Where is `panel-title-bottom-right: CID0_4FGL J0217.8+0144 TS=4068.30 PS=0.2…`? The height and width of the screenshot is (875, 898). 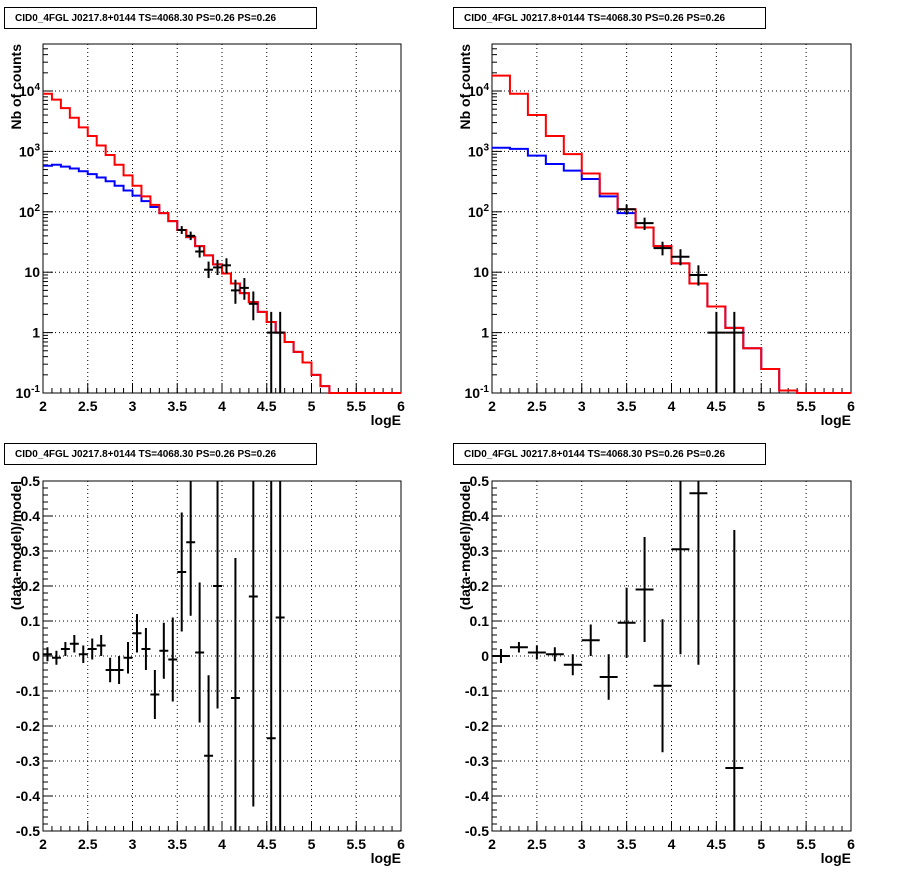 panel-title-bottom-right: CID0_4FGL J0217.8+0144 TS=4068.30 PS=0.2… is located at coordinates (609, 454).